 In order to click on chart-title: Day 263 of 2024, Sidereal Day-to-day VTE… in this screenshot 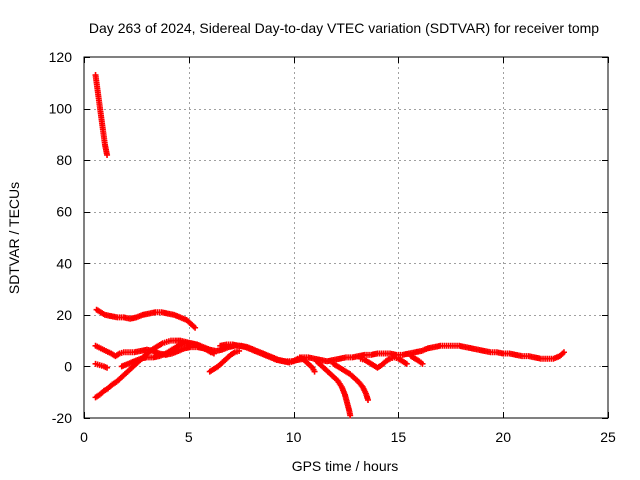, I will do `click(344, 28)`.